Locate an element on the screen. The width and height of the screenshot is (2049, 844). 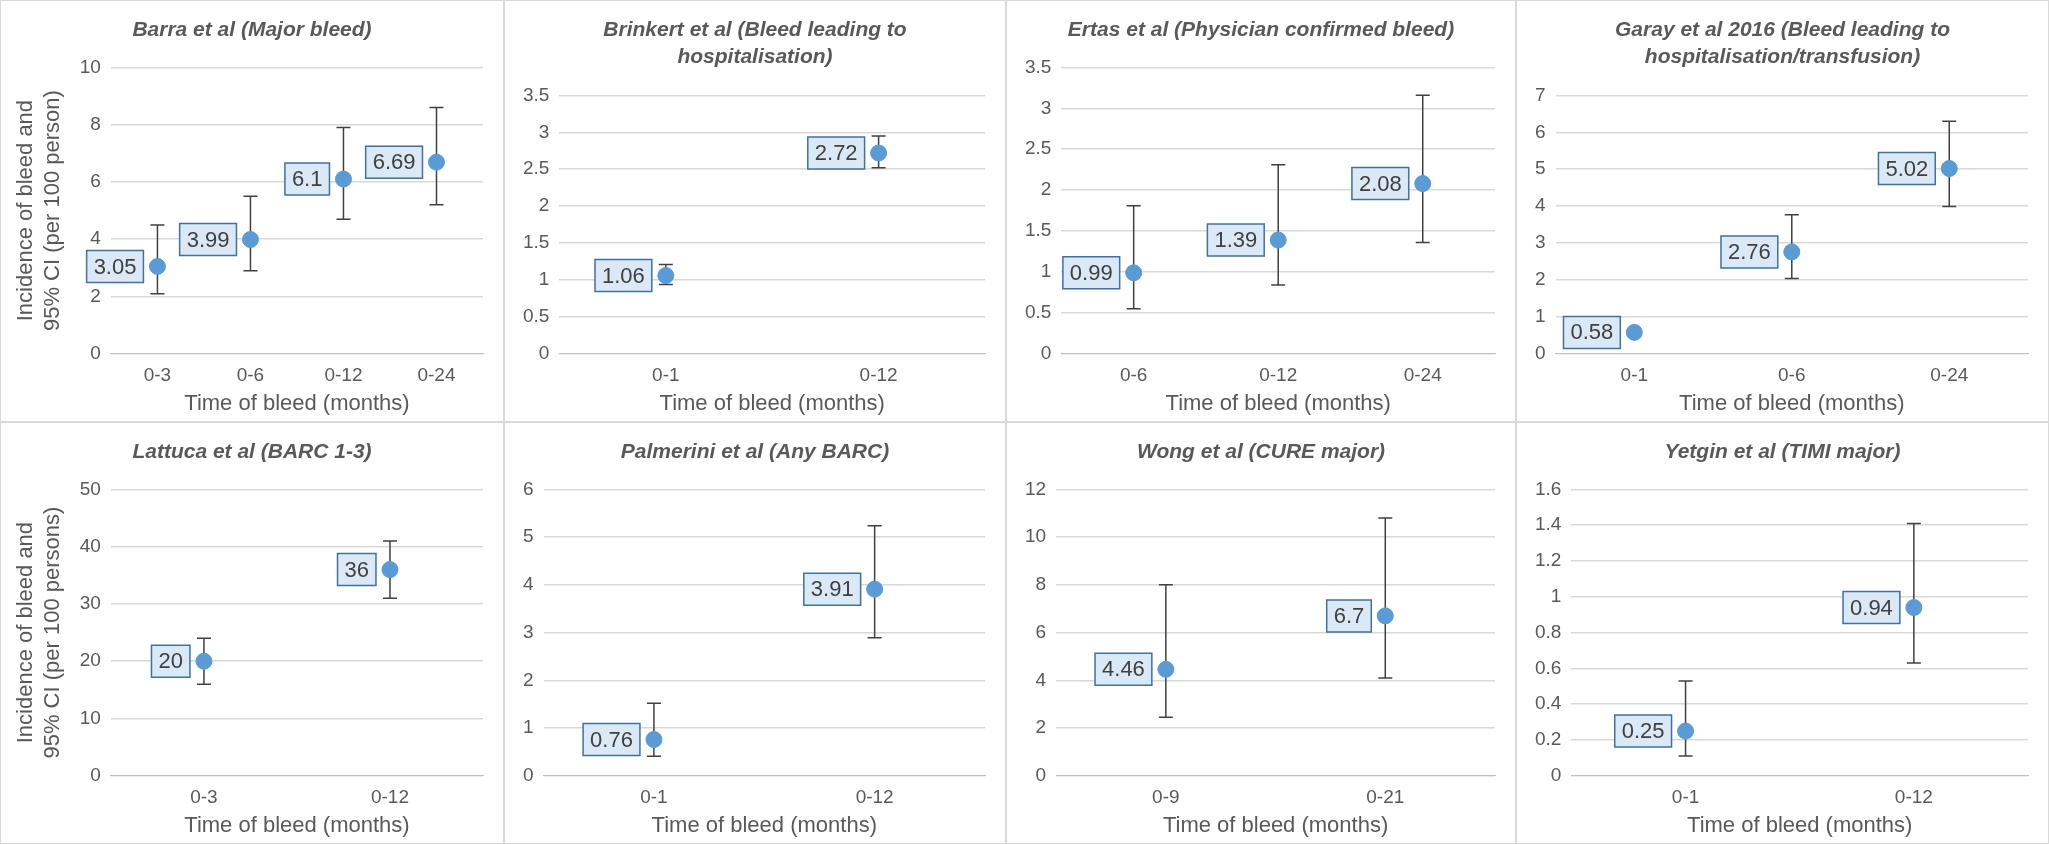
y-tick-label: 1.6 is located at coordinates (1548, 488).